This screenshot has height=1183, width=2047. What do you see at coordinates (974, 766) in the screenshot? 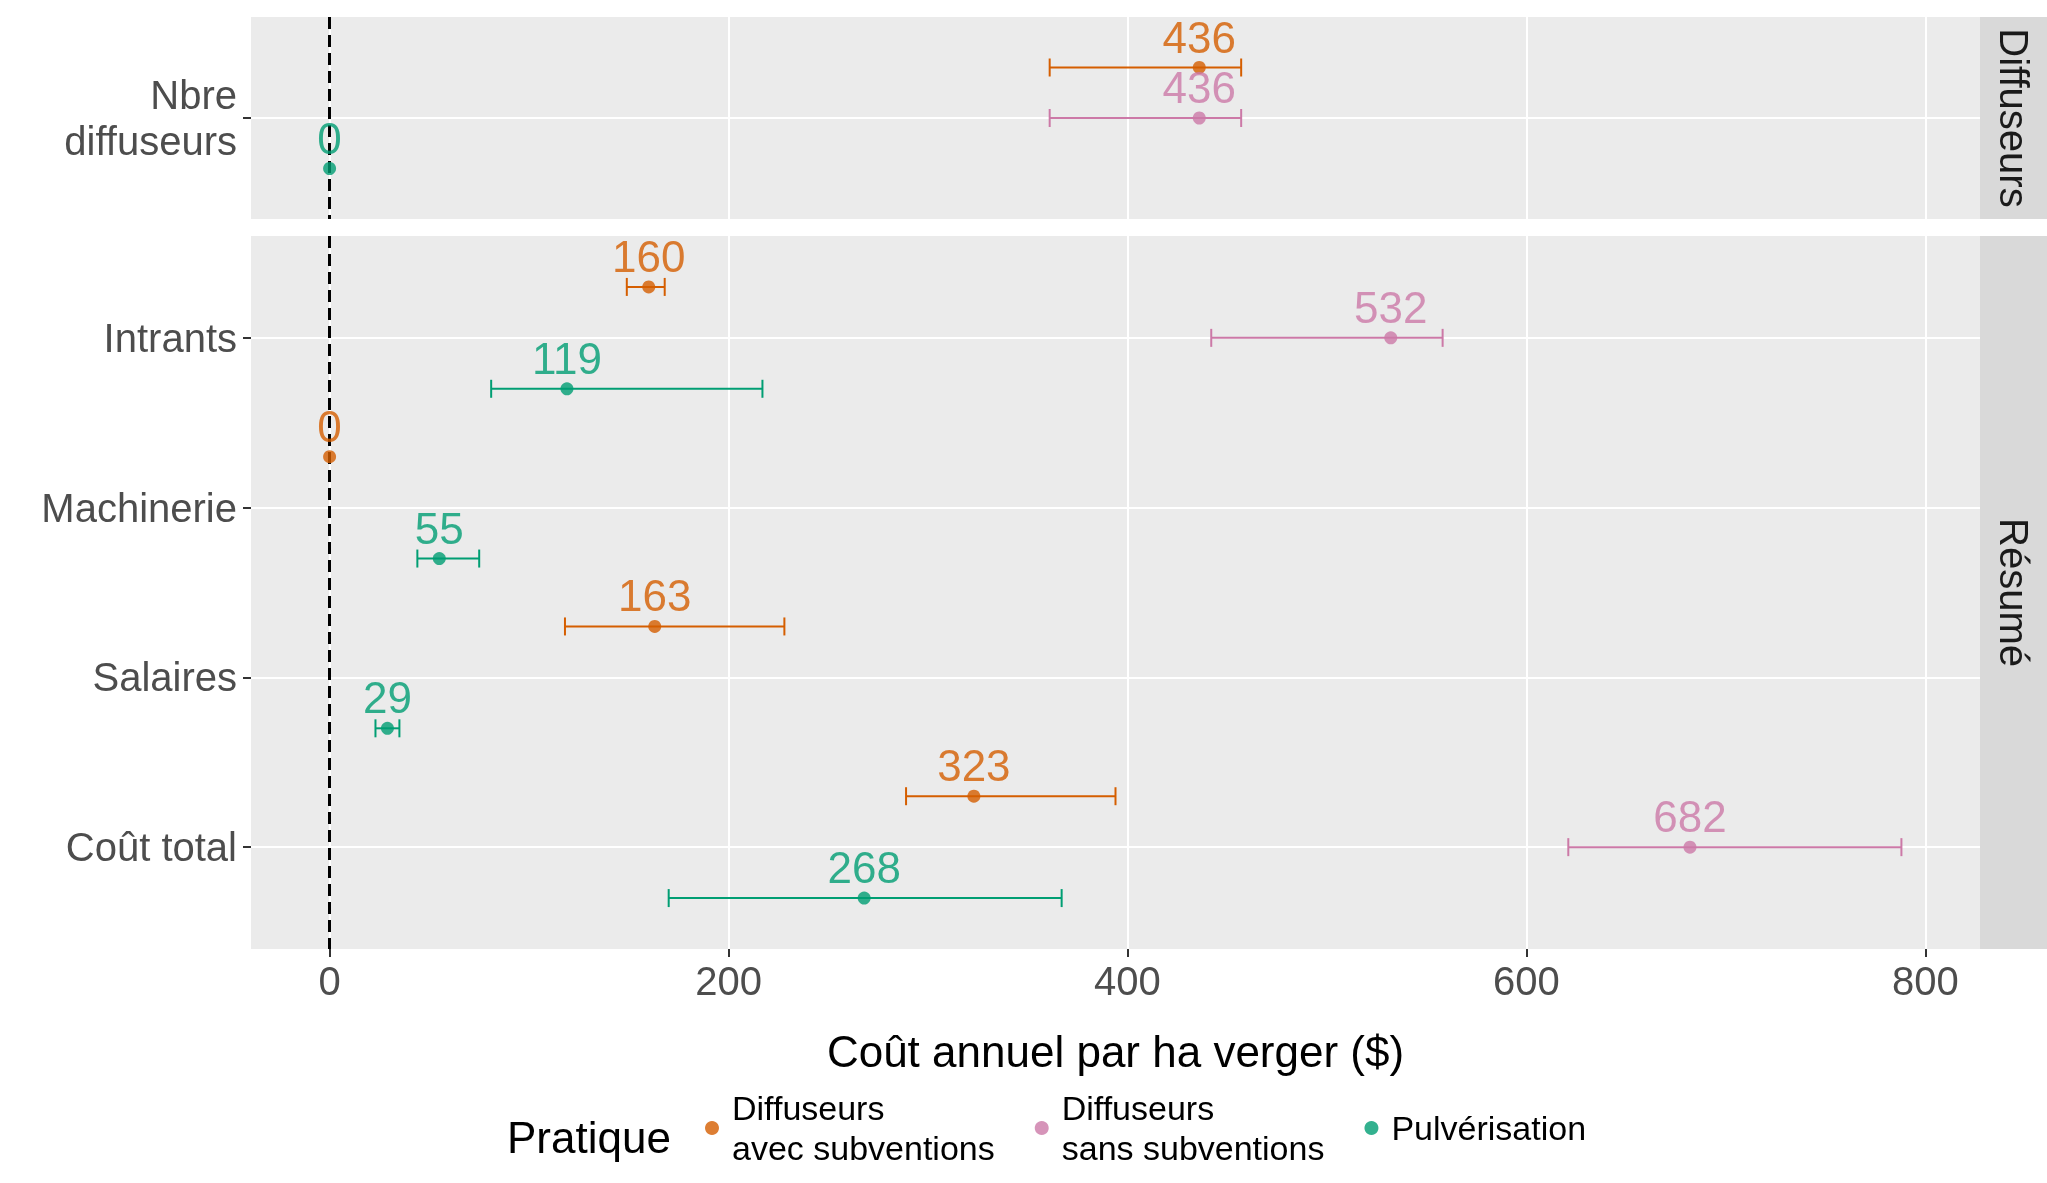
I see `data-label: 323` at bounding box center [974, 766].